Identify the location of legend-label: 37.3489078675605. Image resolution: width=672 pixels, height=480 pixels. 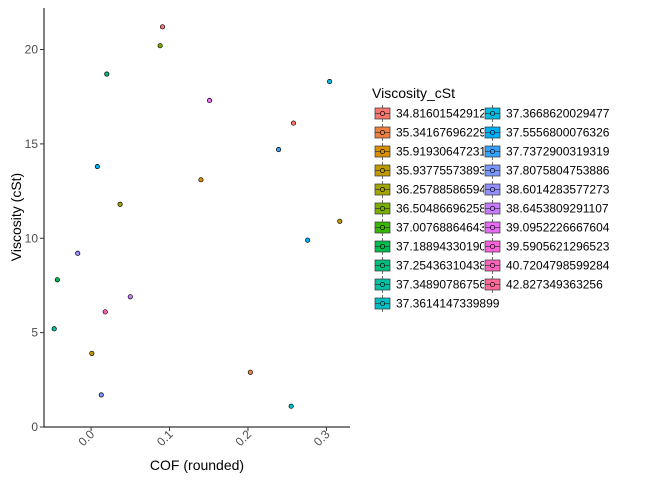
(448, 285).